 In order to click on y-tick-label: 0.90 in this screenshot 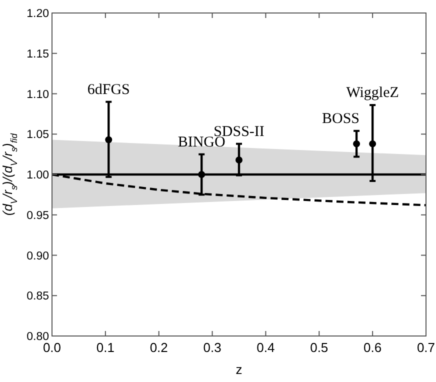, I will do `click(37, 256)`.